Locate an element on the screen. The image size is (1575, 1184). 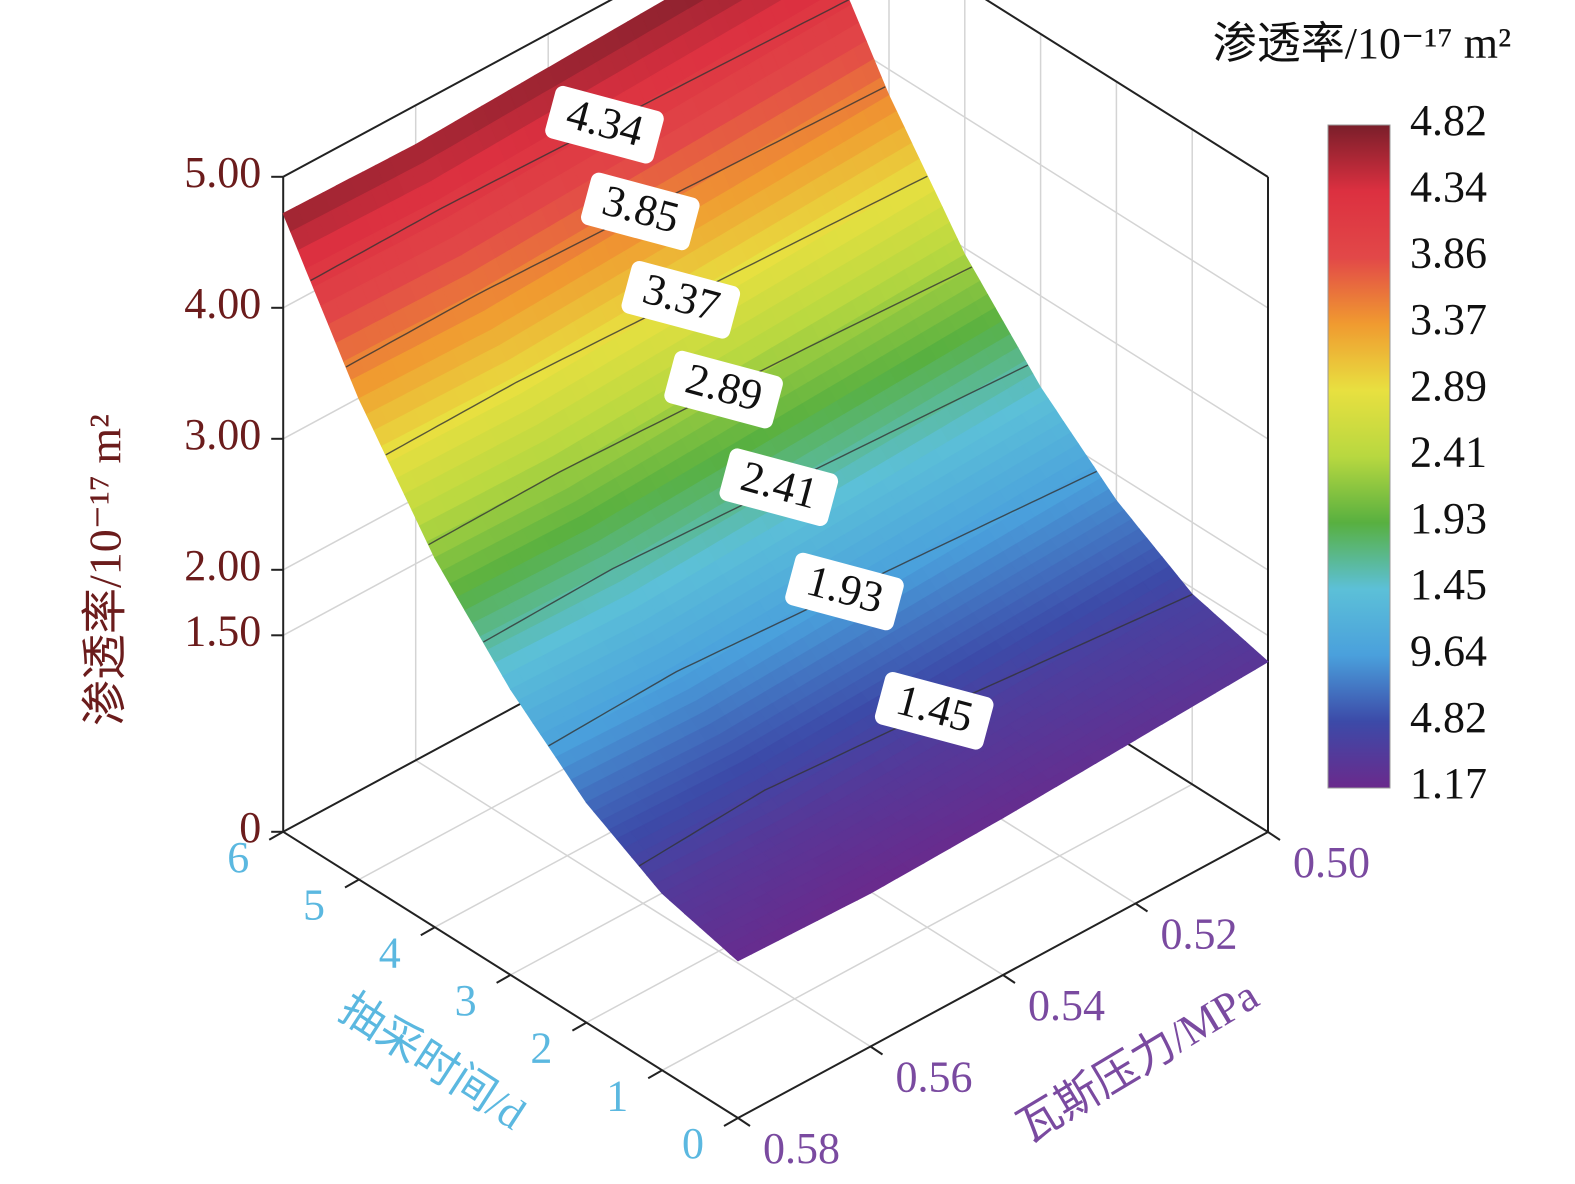
y-tick-label: 0.54 is located at coordinates (1066, 1005).